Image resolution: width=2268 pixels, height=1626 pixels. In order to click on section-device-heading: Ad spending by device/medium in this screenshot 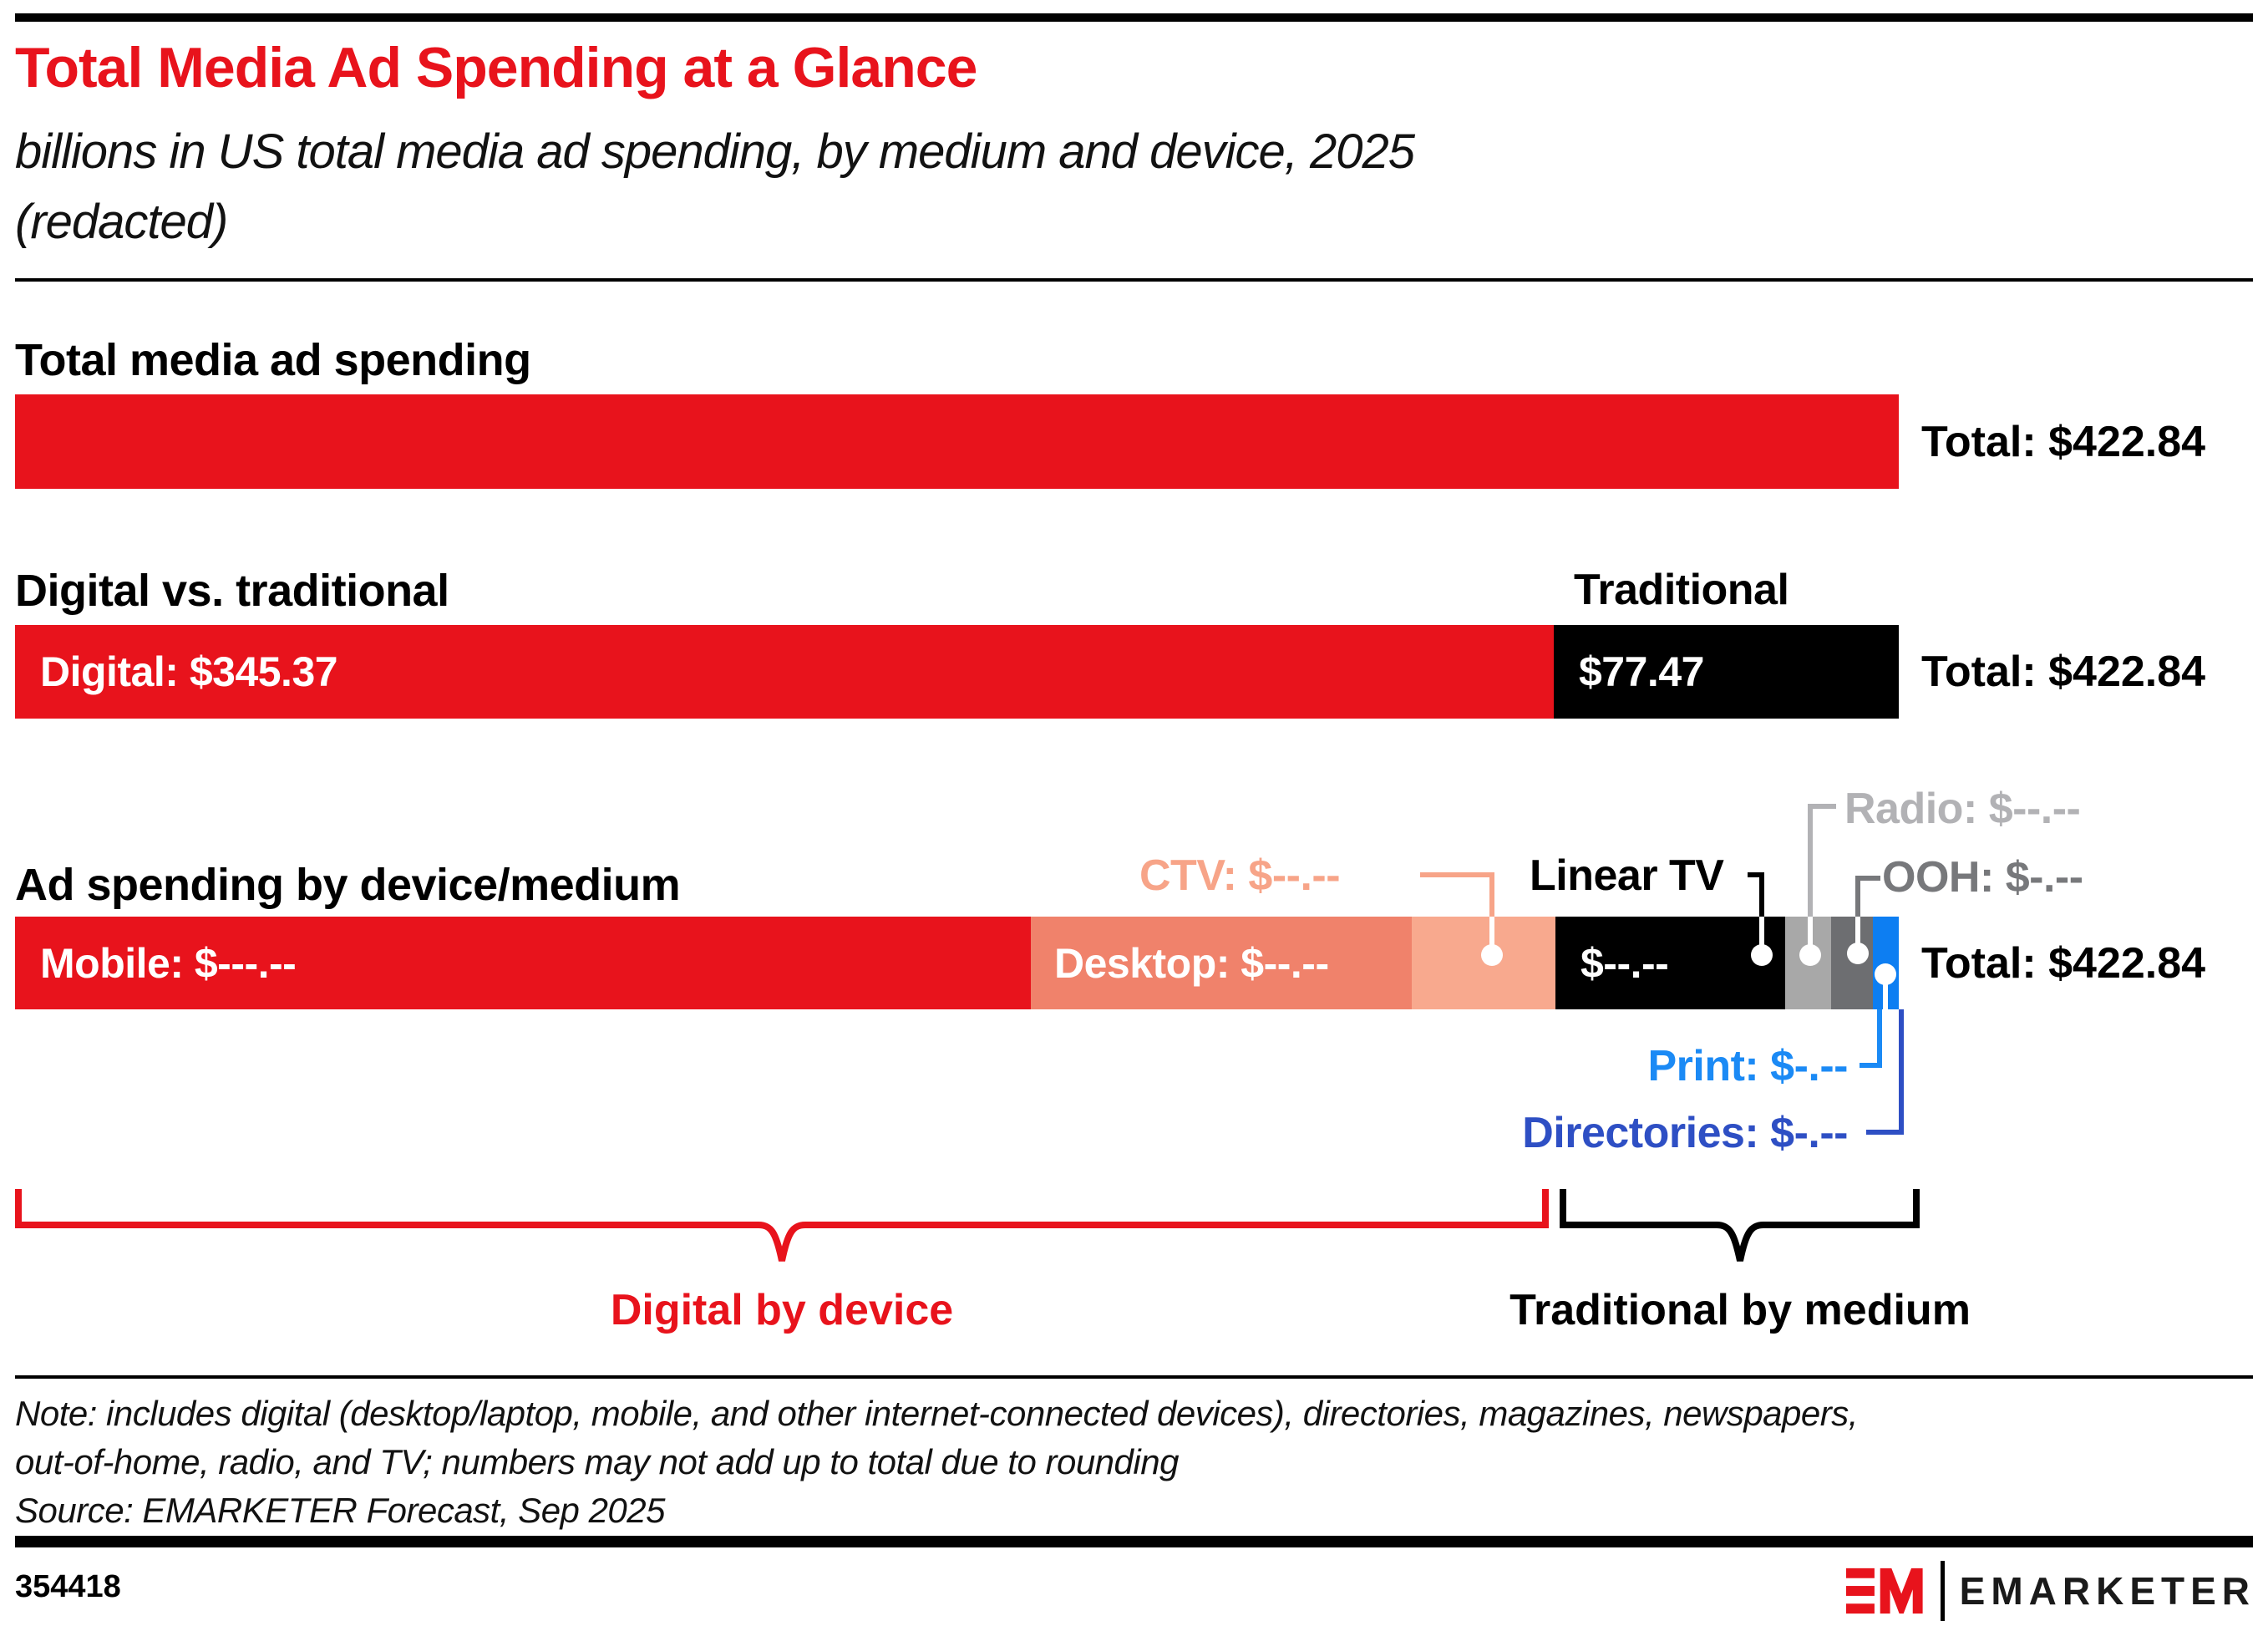, I will do `click(348, 885)`.